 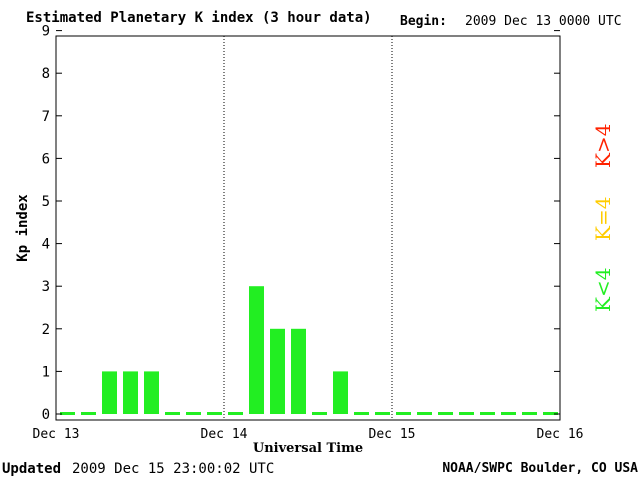 What do you see at coordinates (308, 434) in the screenshot?
I see `x-ticks-group: Dec 13 Dec 14 Dec 15 Dec 16` at bounding box center [308, 434].